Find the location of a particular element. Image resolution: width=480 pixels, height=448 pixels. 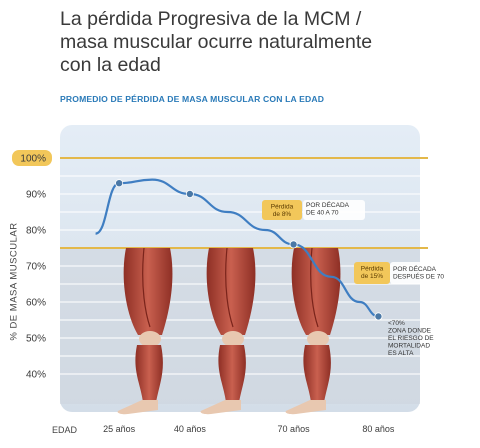

y-tick-highlight is located at coordinates (32, 158).